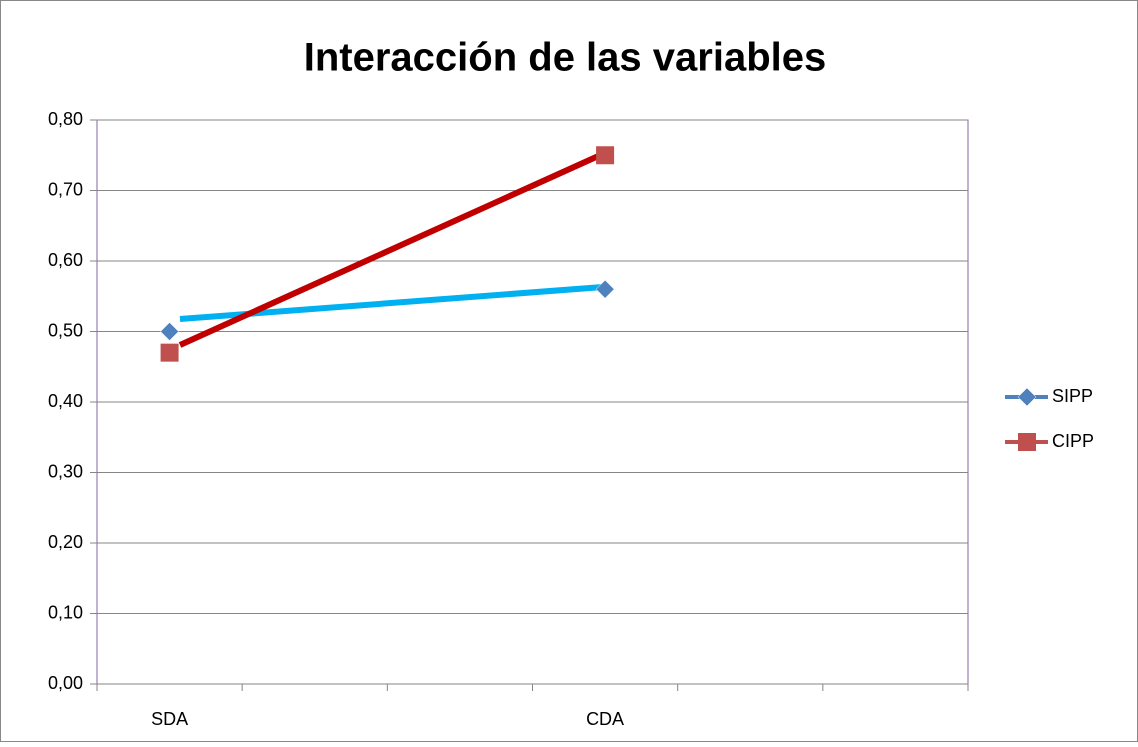  What do you see at coordinates (392, 249) in the screenshot?
I see `overlay-line` at bounding box center [392, 249].